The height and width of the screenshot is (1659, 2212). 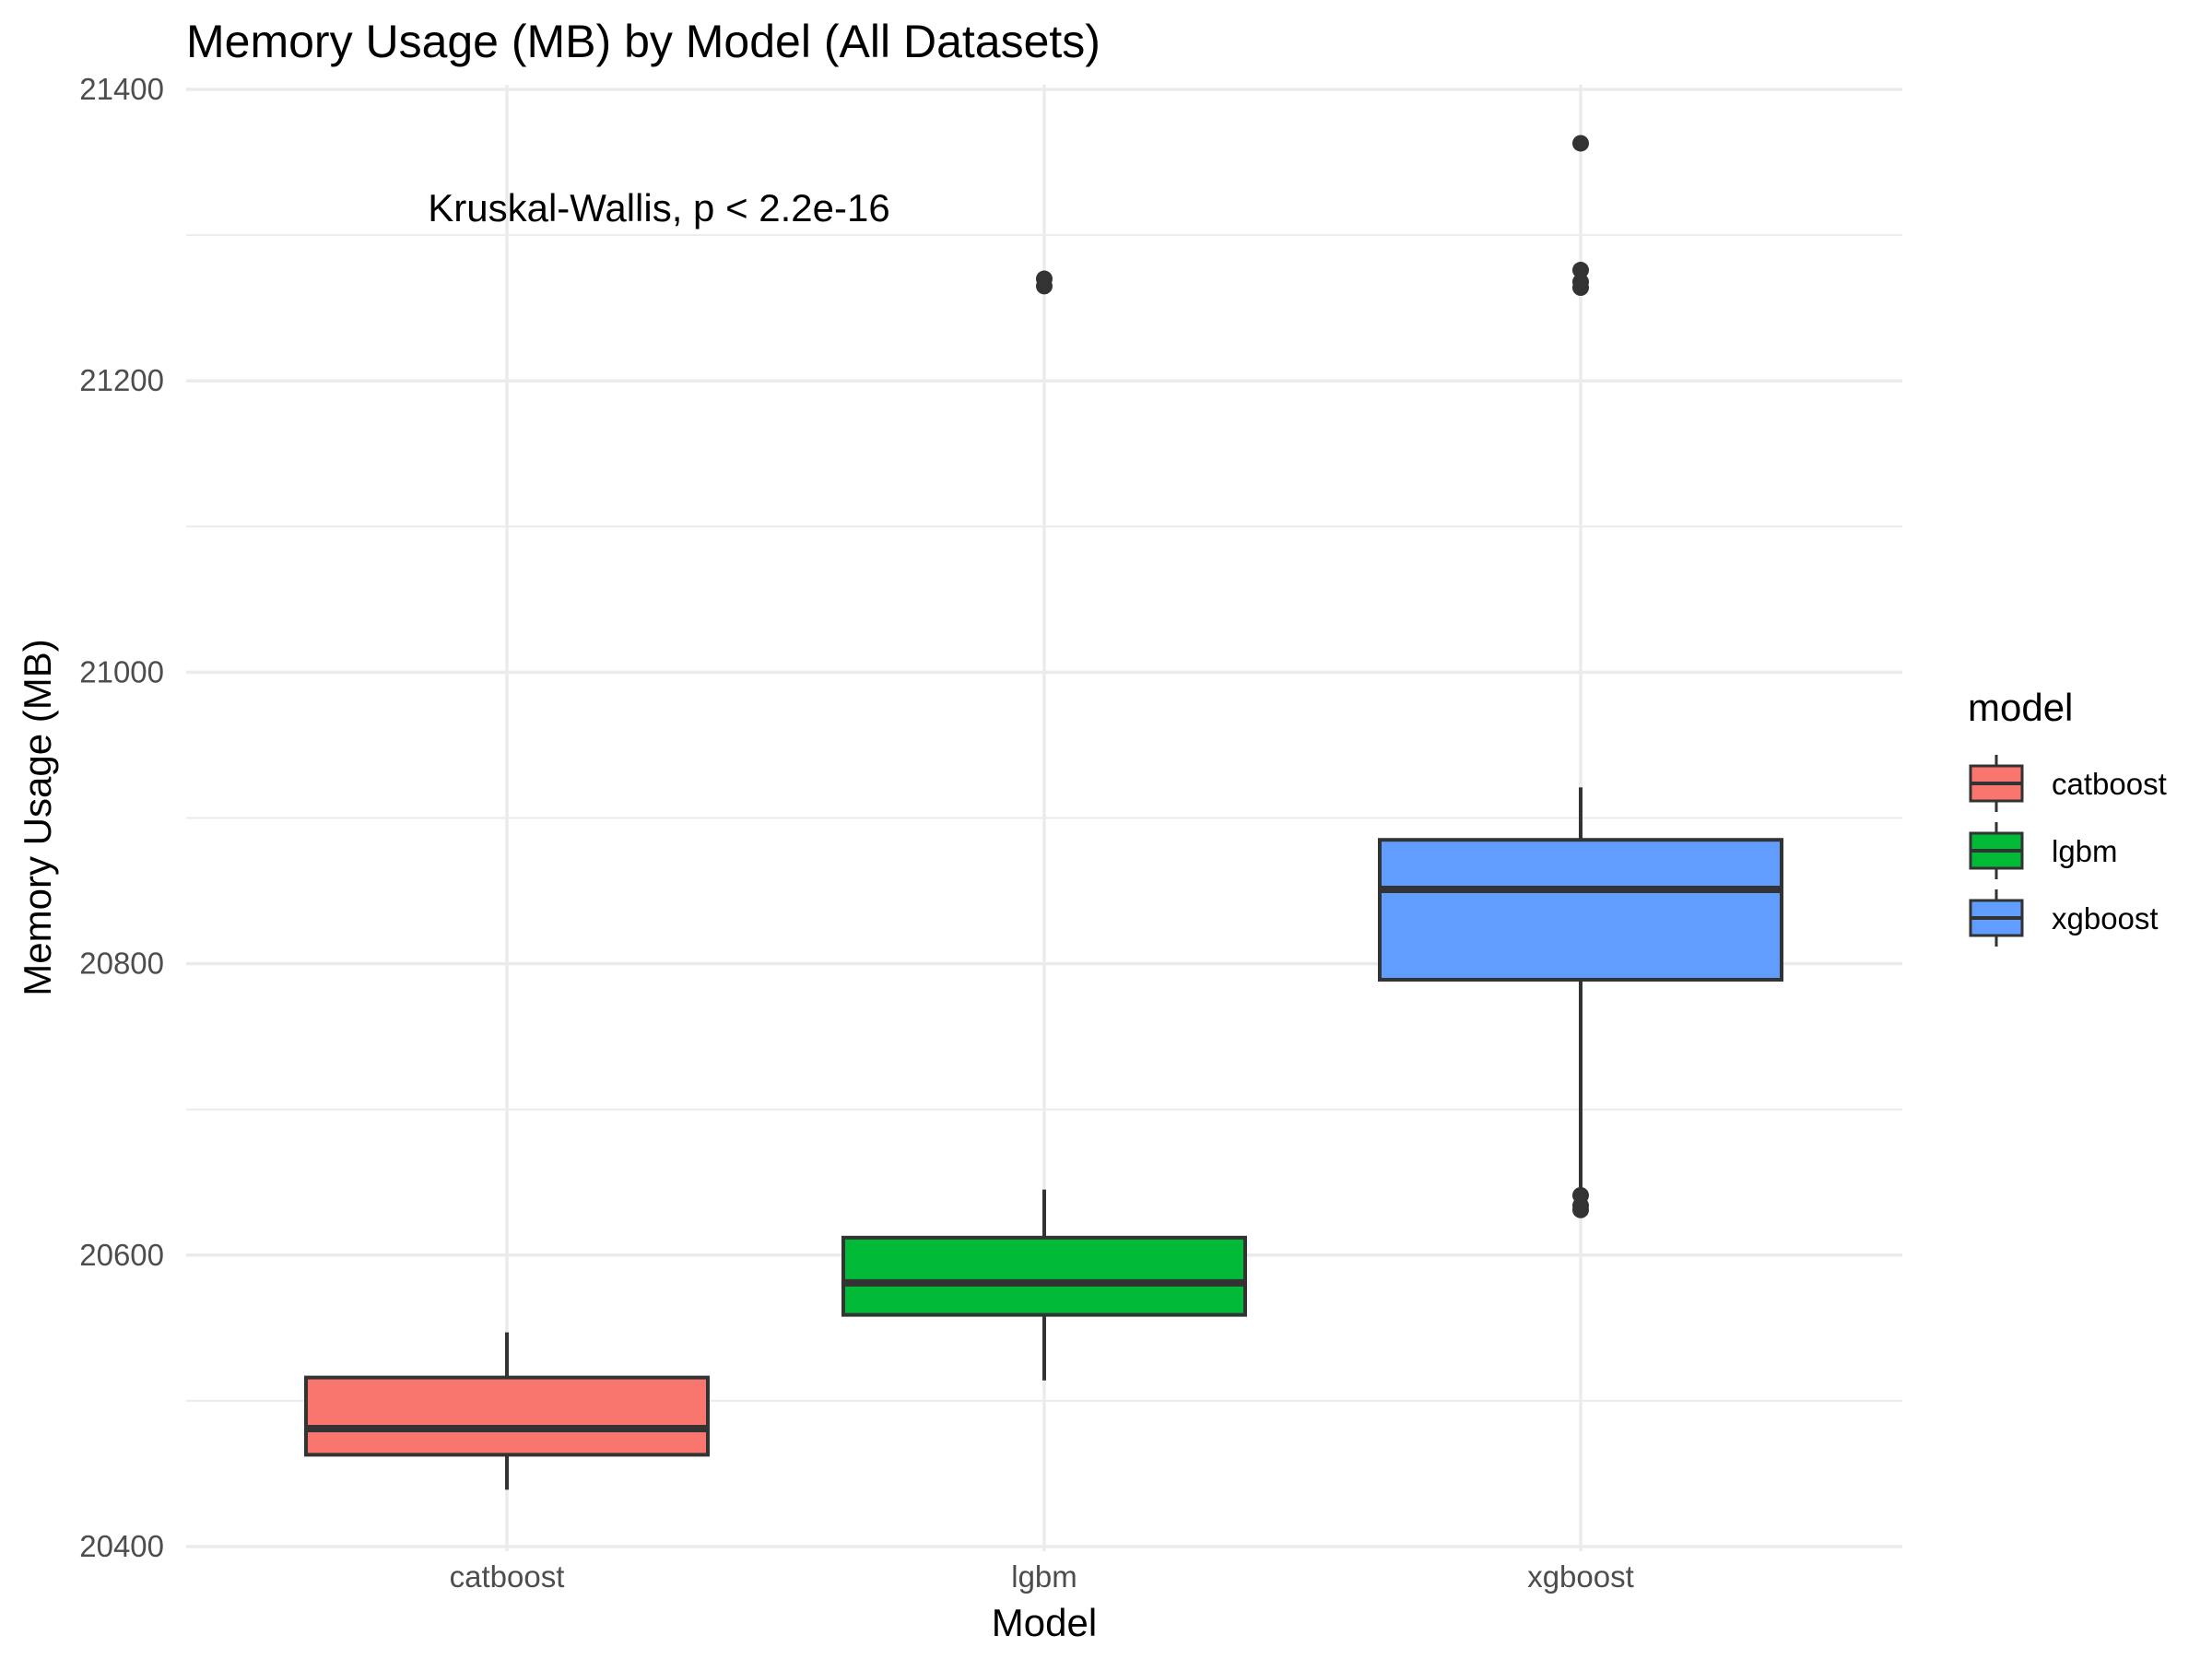 What do you see at coordinates (1580, 1576) in the screenshot?
I see `x-tick-label: xgboost` at bounding box center [1580, 1576].